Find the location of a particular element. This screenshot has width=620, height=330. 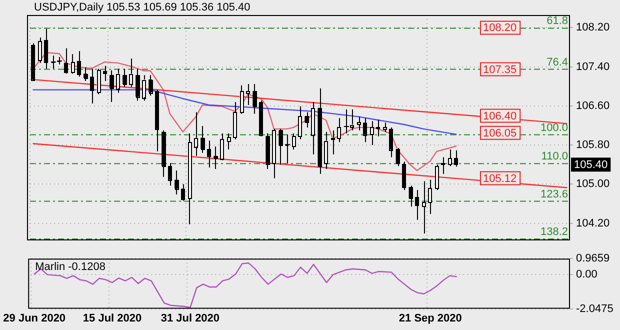

chart-title: USDJPY,Daily 105.53 105.69 105.36 105.40 is located at coordinates (142, 8).